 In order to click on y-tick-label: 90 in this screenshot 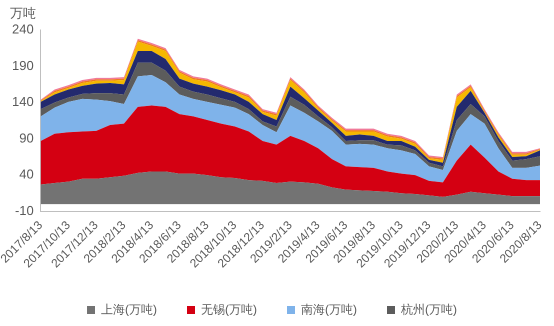, I will do `click(26, 138)`.